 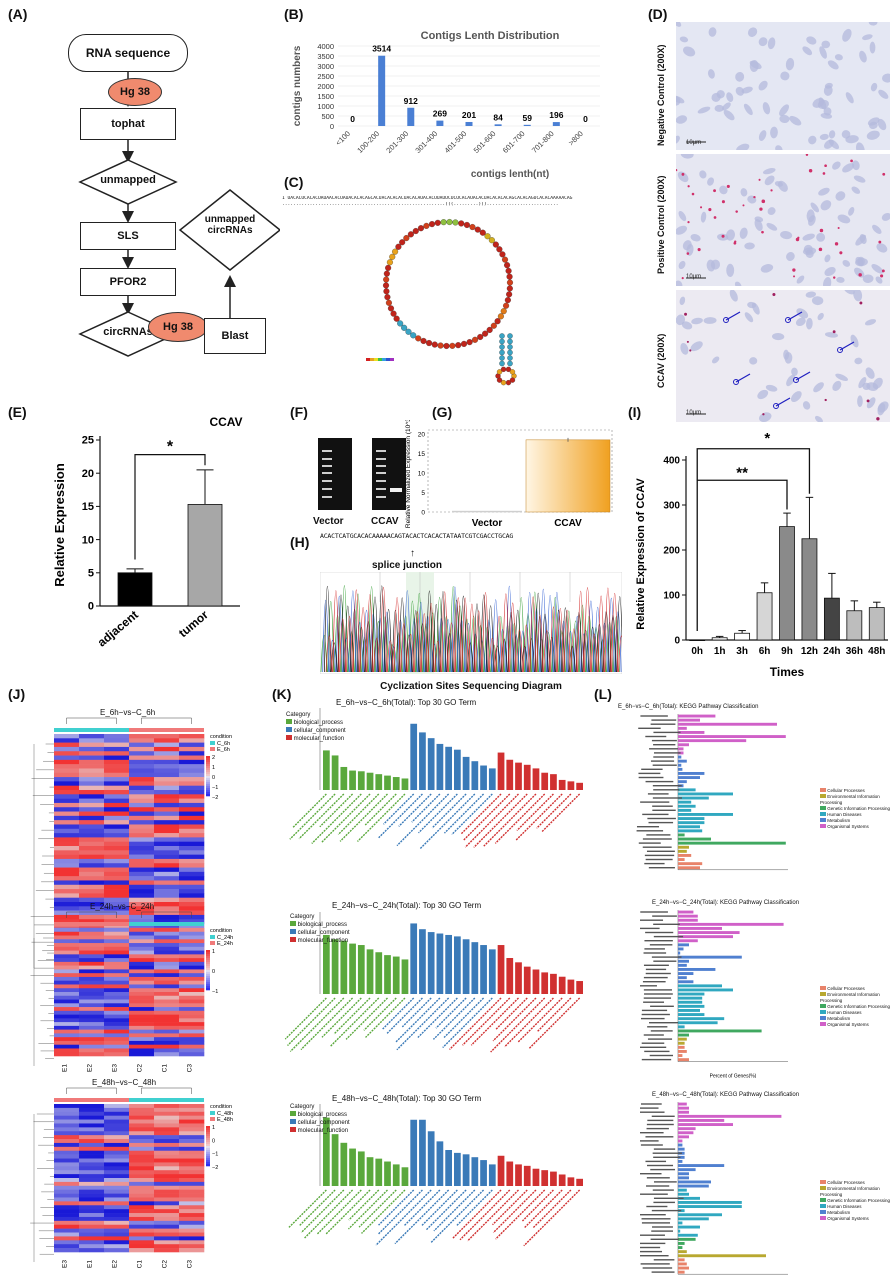 What do you see at coordinates (316, 739) in the screenshot?
I see `go-legend-mf: molecular_function` at bounding box center [316, 739].